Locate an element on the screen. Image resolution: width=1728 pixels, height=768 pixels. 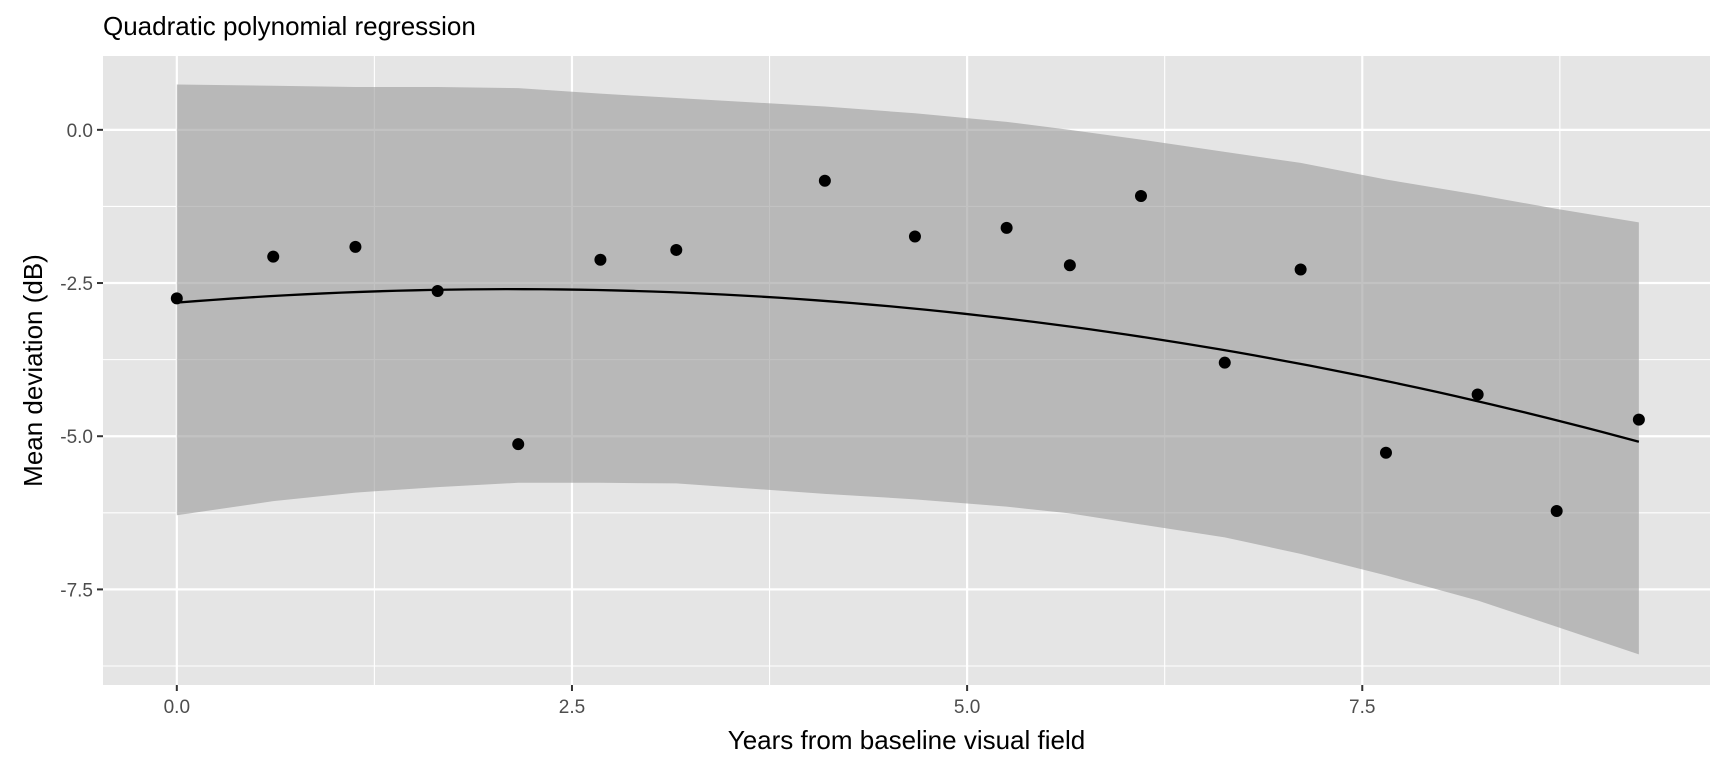
x-axis: 0.0 2.5 5.0 7.5 is located at coordinates (769, 701).